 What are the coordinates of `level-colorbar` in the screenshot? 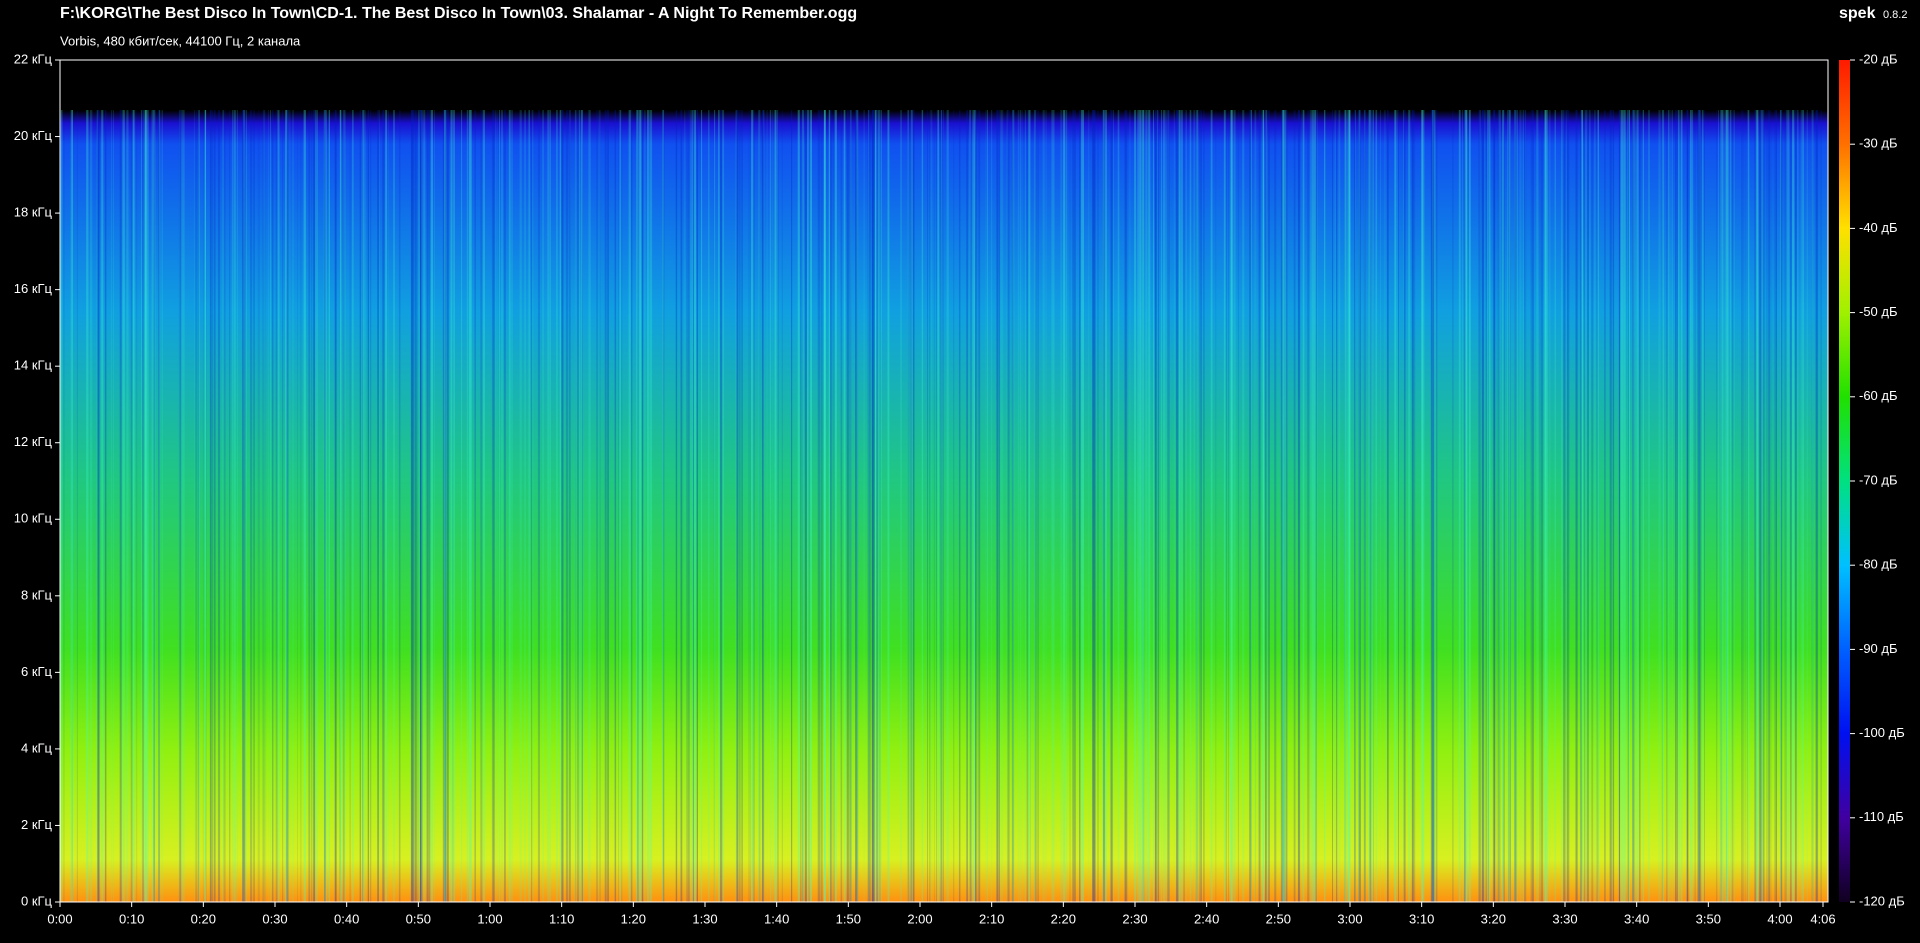 It's located at (1844, 481).